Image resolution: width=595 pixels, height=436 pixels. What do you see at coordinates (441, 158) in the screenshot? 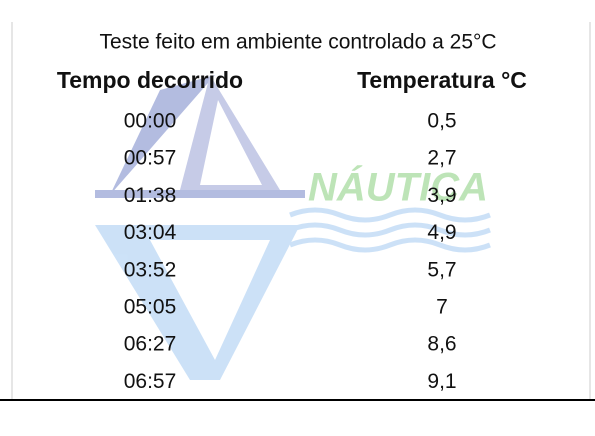
I see `table-cell: 2,7` at bounding box center [441, 158].